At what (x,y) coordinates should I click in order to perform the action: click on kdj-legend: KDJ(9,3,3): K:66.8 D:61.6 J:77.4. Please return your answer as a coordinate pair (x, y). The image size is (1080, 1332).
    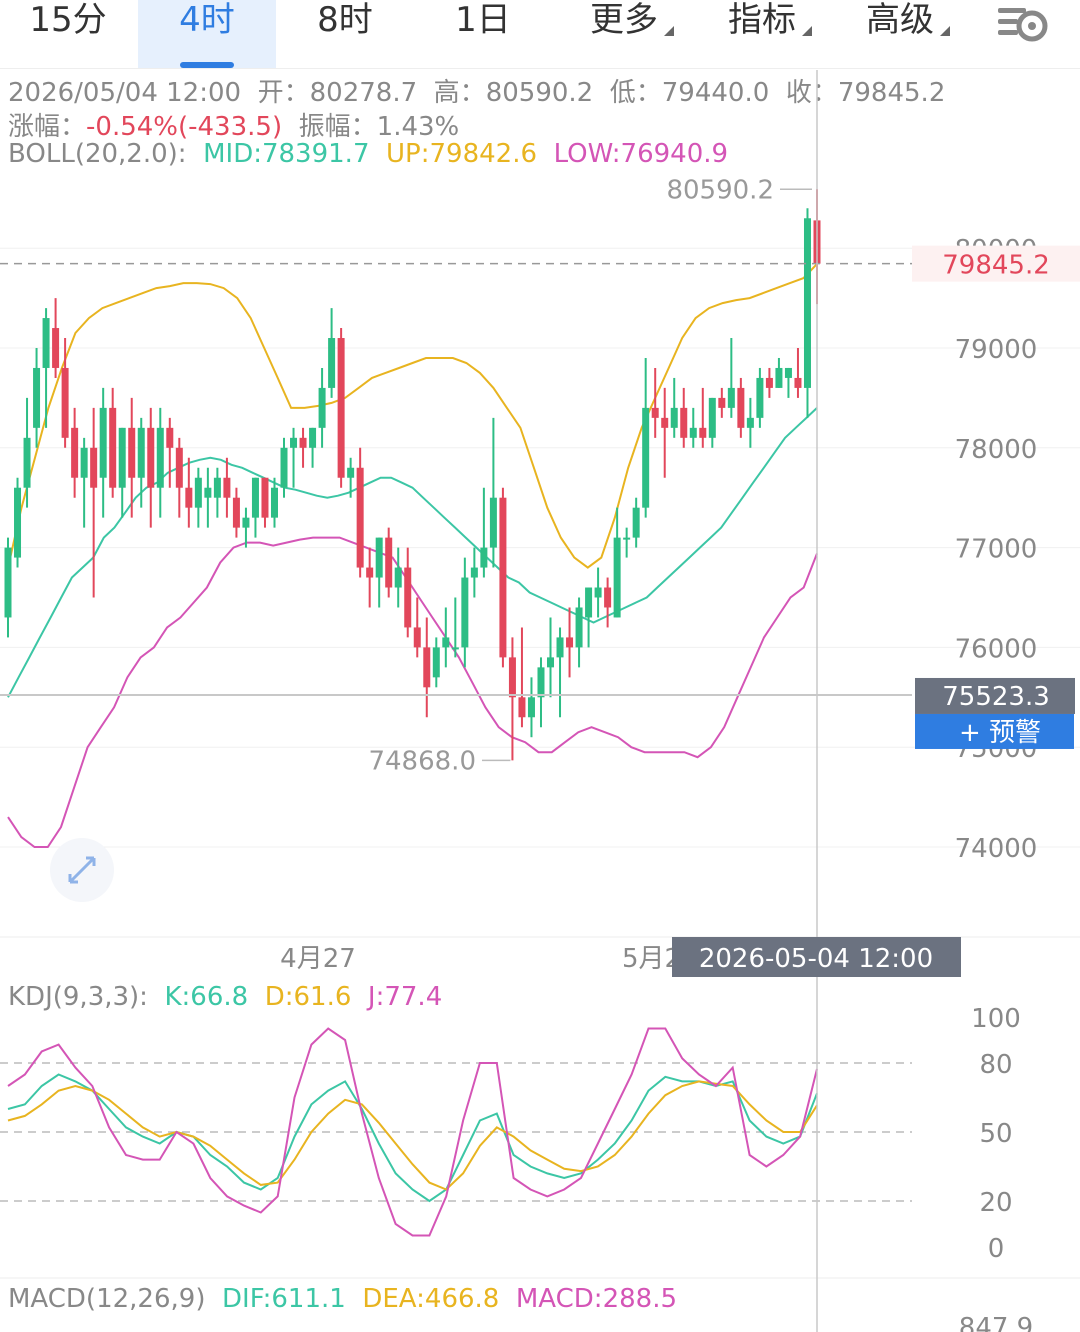
    Looking at the image, I should click on (225, 997).